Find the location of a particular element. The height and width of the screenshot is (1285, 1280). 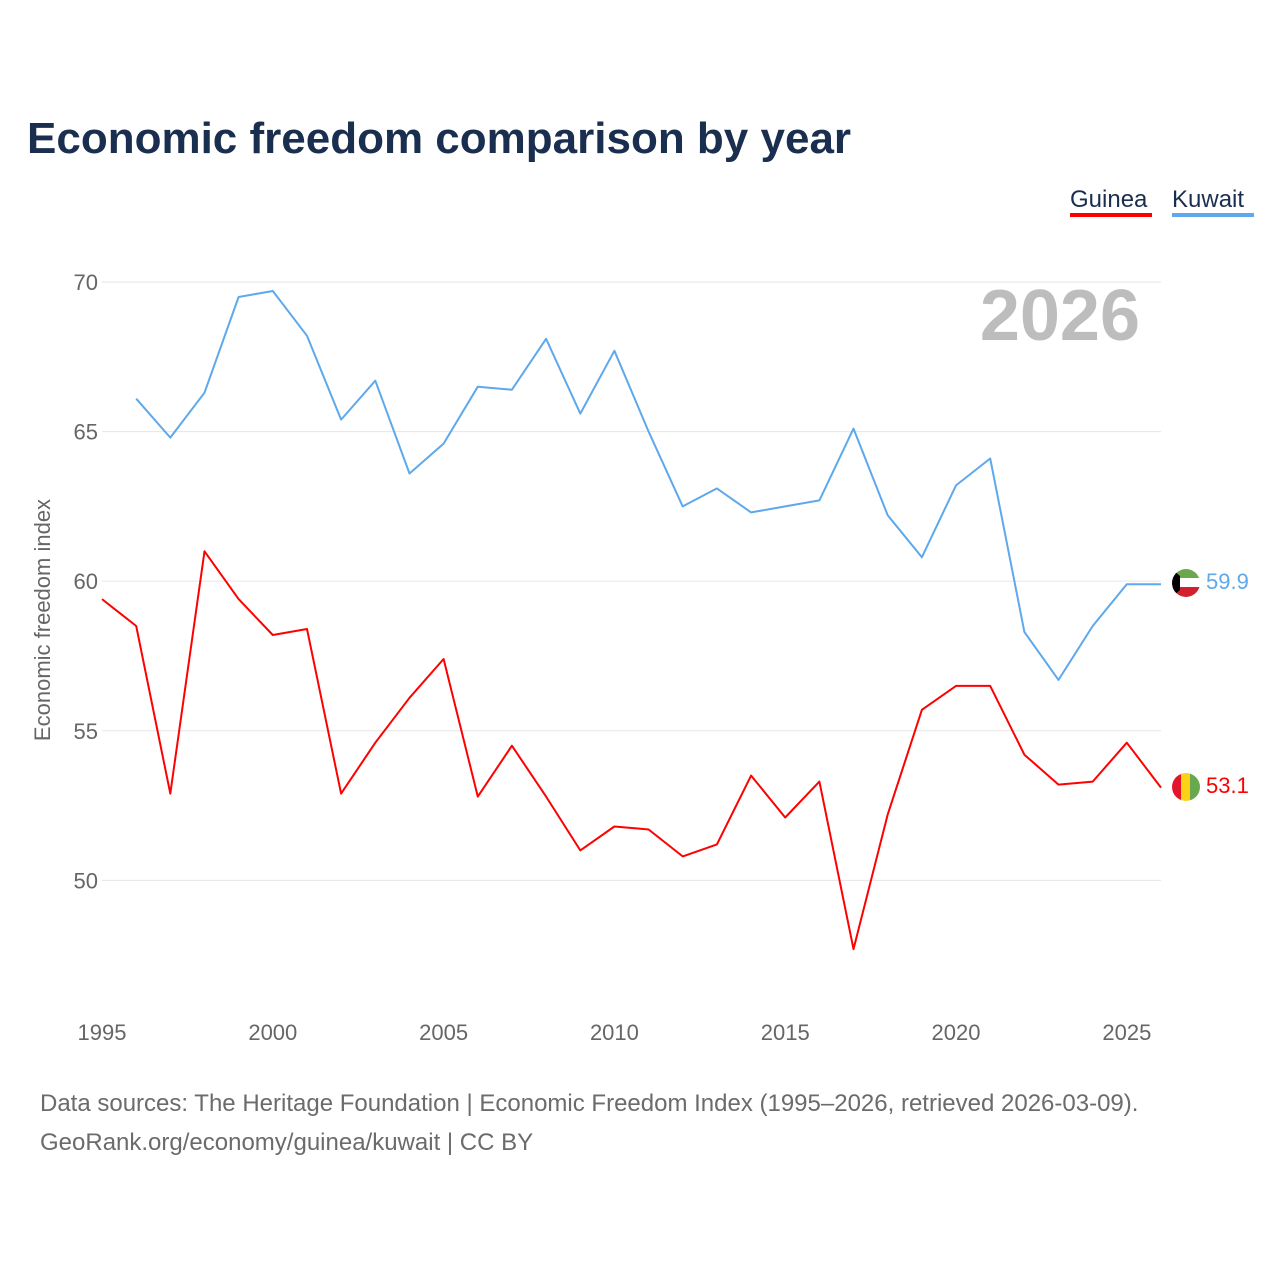

x-tick-label: 2010 is located at coordinates (614, 1032).